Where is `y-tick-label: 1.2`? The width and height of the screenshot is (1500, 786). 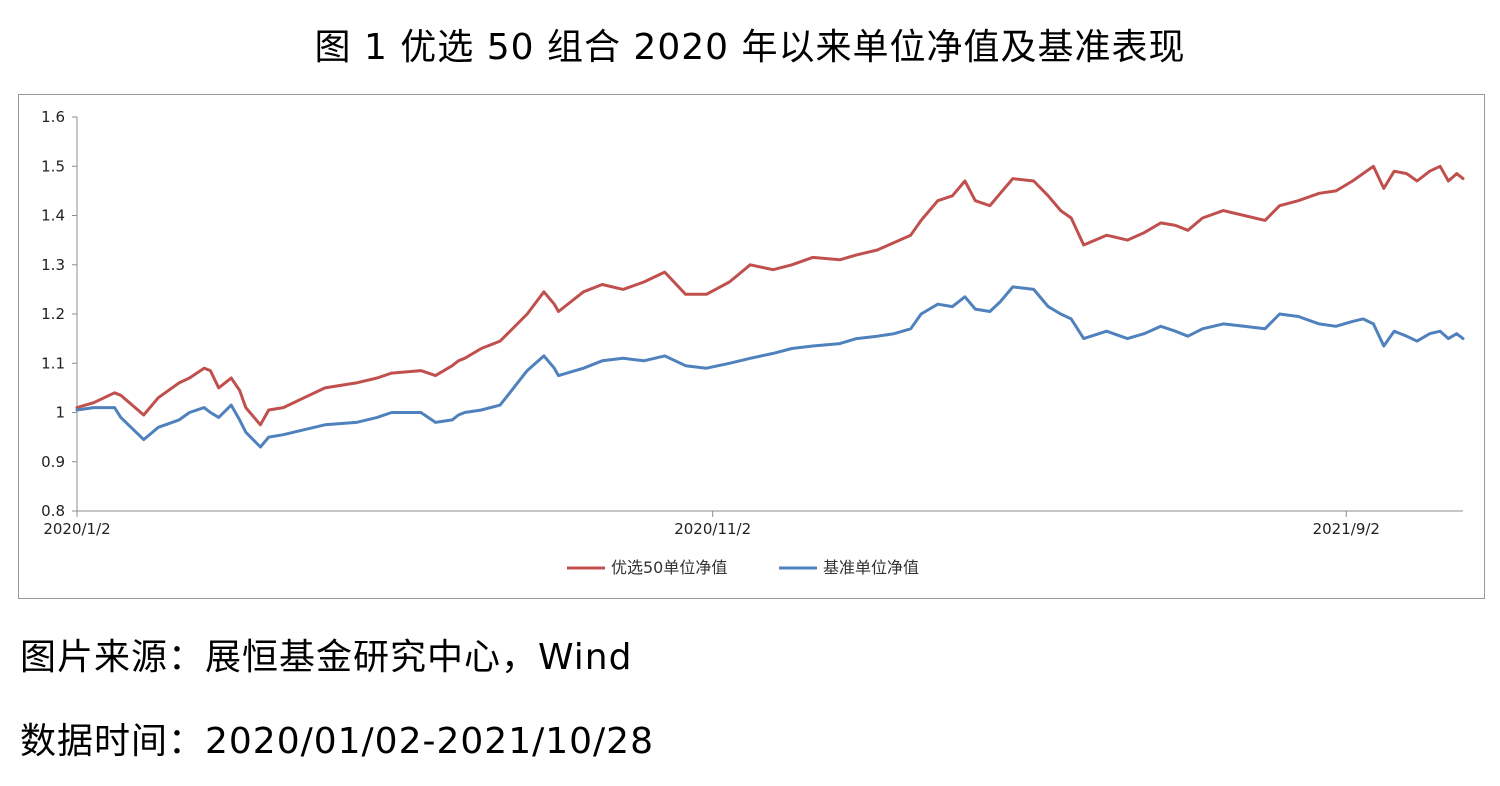
y-tick-label: 1.2 is located at coordinates (53, 314).